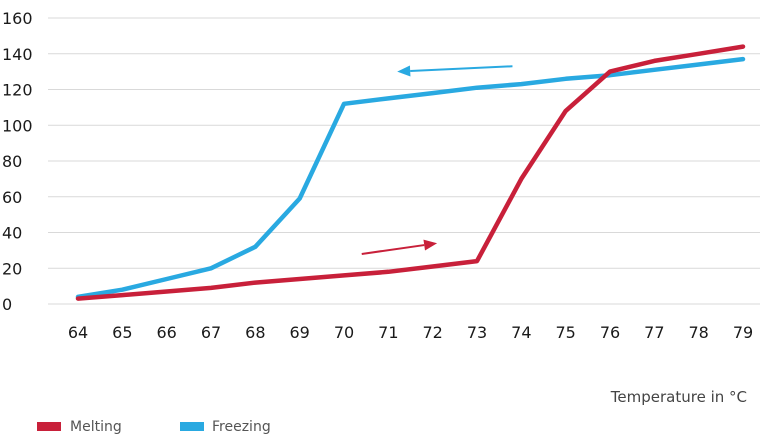 Image resolution: width=760 pixels, height=436 pixels. What do you see at coordinates (49, 426) in the screenshot?
I see `legend-swatch-melting` at bounding box center [49, 426].